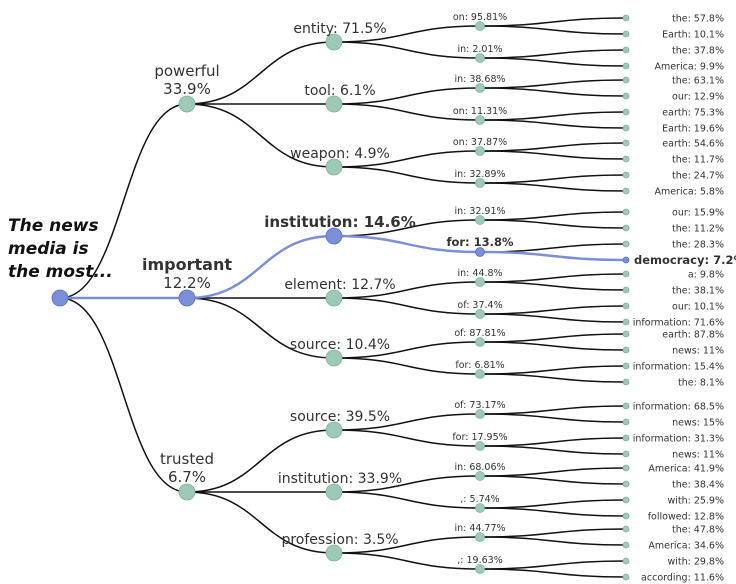  I want to click on leaf-label: democracy: 7.2%, so click(685, 260).